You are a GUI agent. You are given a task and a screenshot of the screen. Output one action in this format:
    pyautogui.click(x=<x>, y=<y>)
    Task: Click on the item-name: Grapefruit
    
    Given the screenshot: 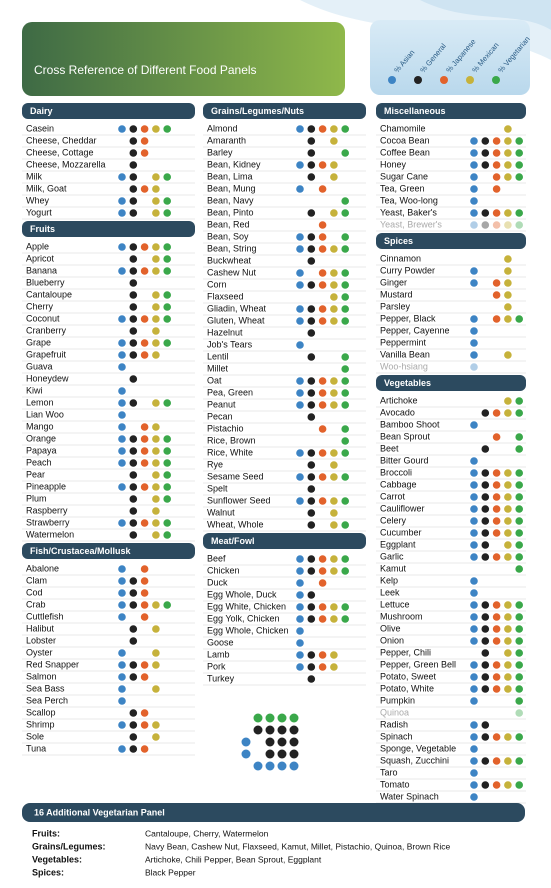 What is the action you would take?
    pyautogui.click(x=46, y=354)
    